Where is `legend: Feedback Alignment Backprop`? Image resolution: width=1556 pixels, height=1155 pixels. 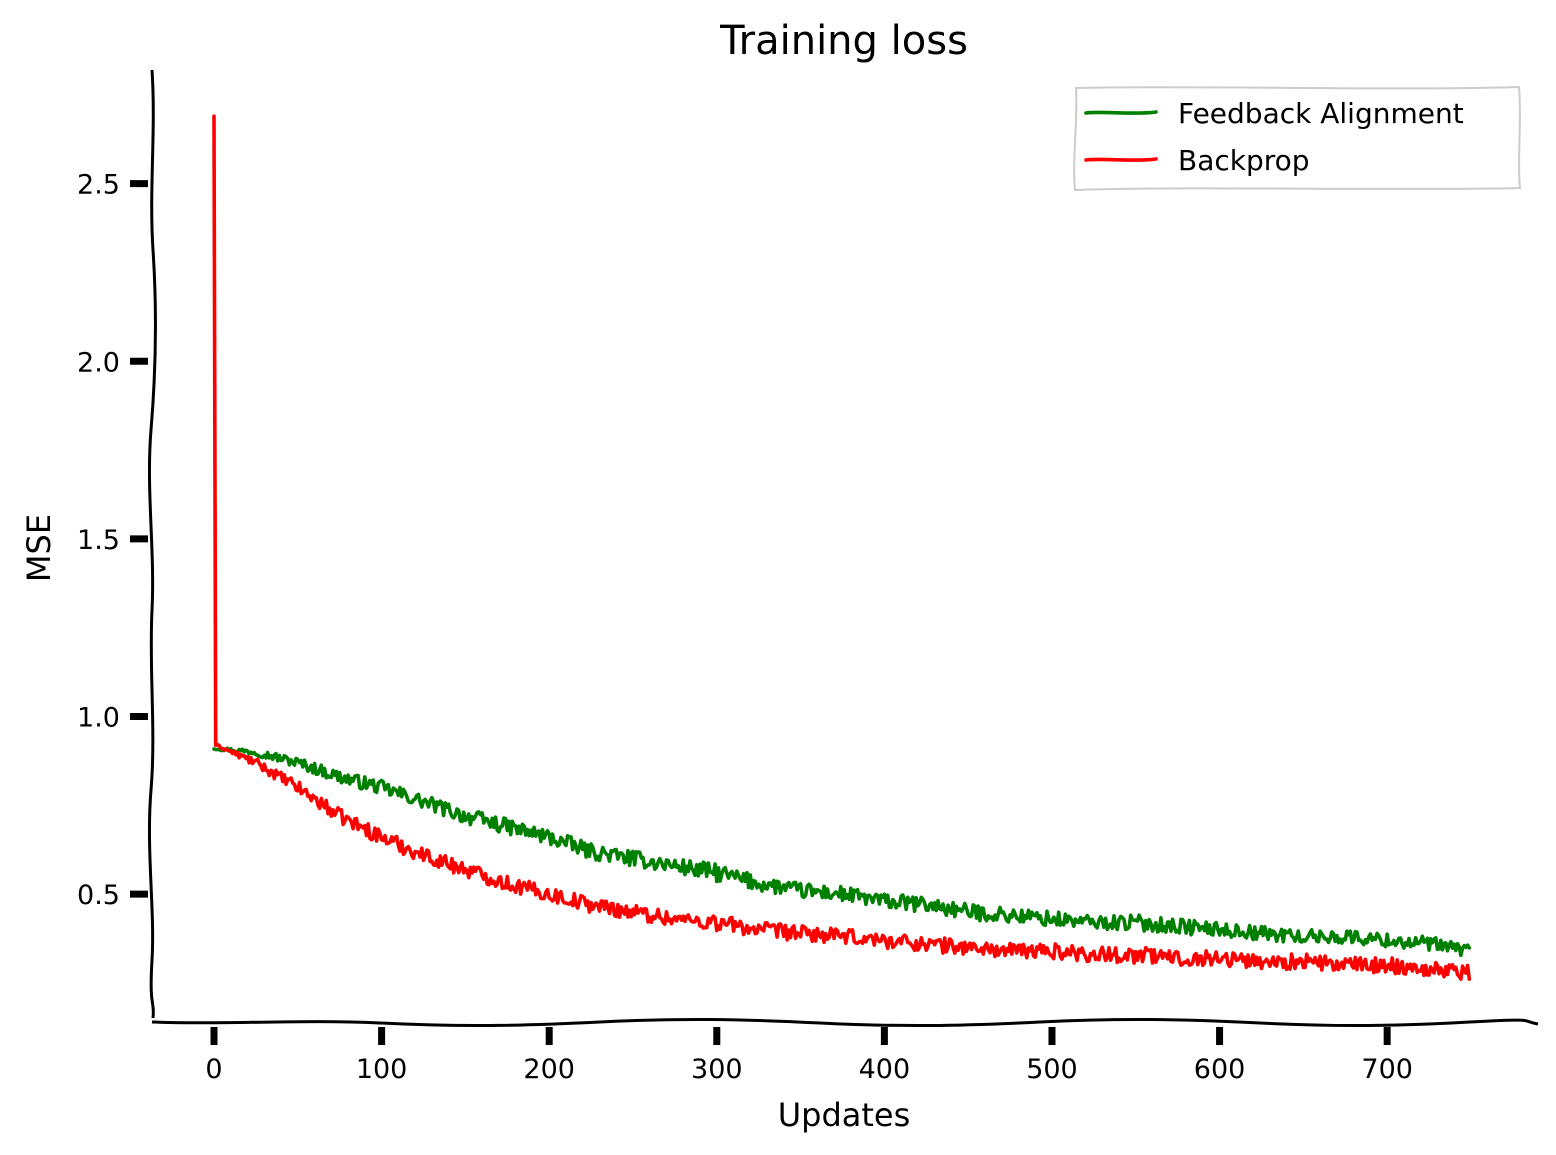 legend: Feedback Alignment Backprop is located at coordinates (1297, 138).